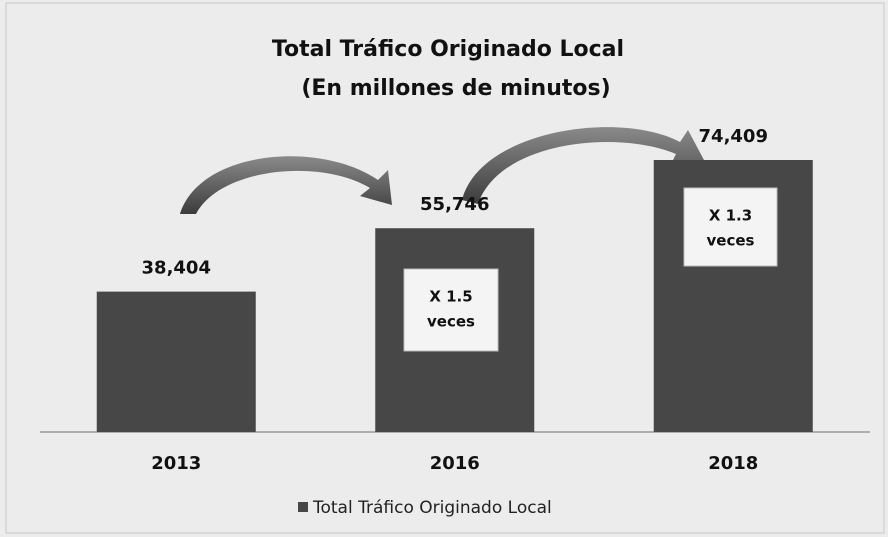  I want to click on chart-title: Total Tráfico Originado Local, so click(448, 49).